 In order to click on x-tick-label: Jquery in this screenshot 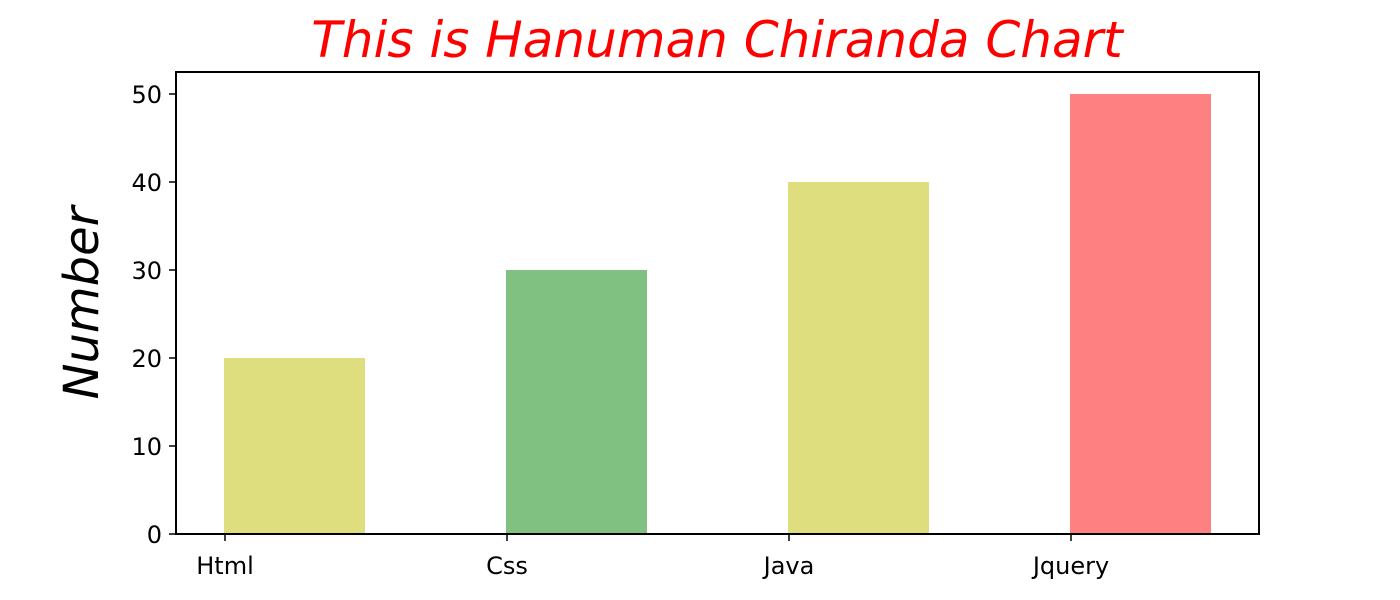, I will do `click(1070, 566)`.